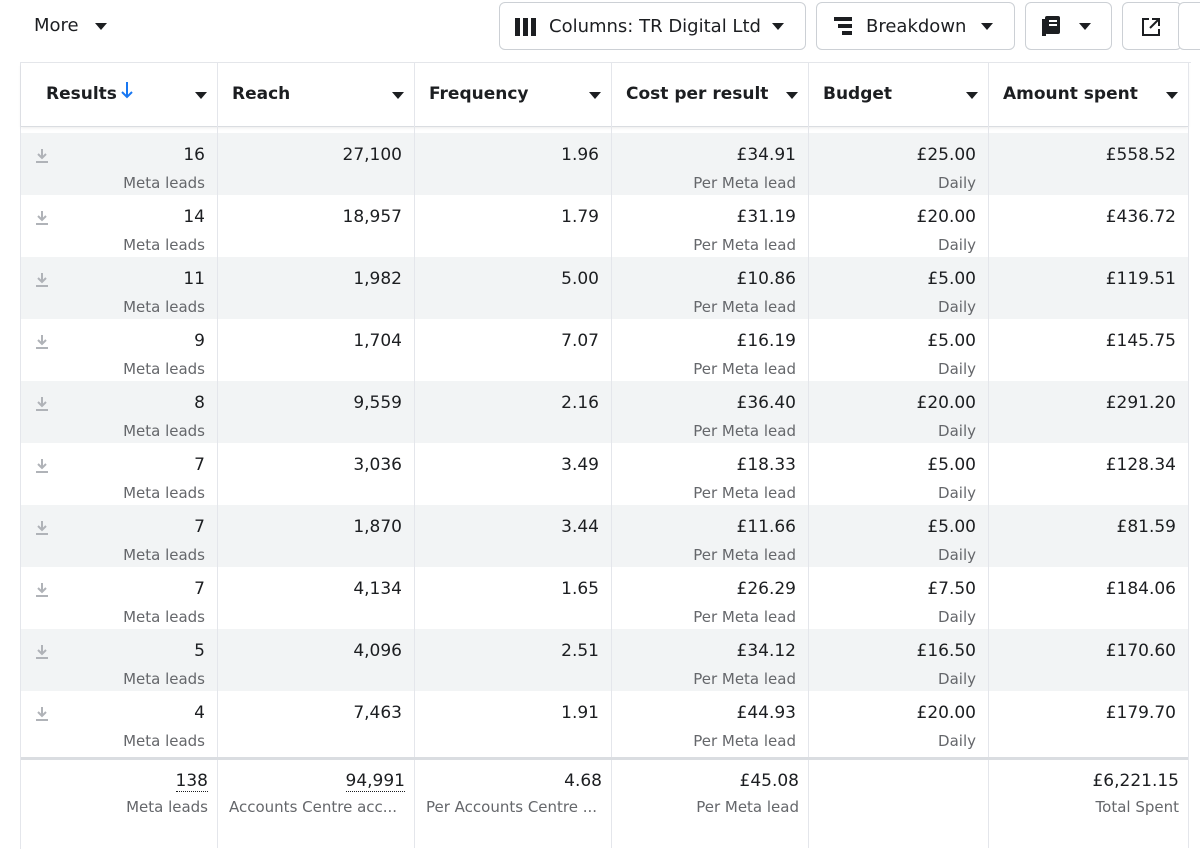 This screenshot has height=849, width=1200. I want to click on cost-per-result: £26.29, so click(766, 589).